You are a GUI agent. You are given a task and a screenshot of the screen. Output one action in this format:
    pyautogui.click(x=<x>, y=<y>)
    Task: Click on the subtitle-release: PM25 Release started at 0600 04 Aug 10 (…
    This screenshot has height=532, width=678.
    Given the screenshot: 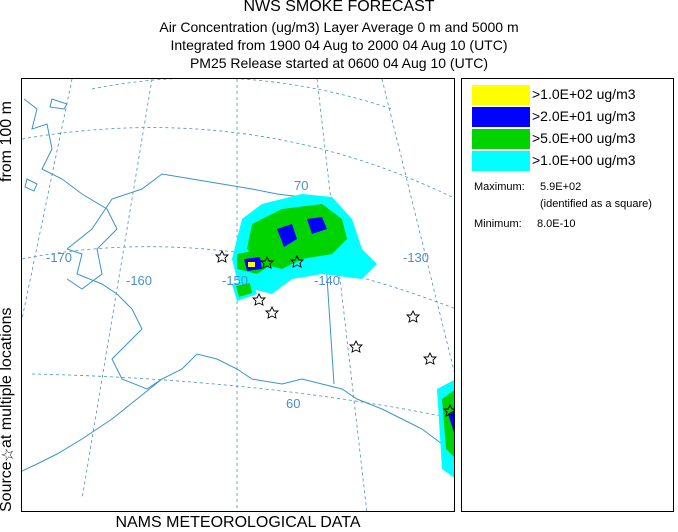 What is the action you would take?
    pyautogui.click(x=339, y=63)
    